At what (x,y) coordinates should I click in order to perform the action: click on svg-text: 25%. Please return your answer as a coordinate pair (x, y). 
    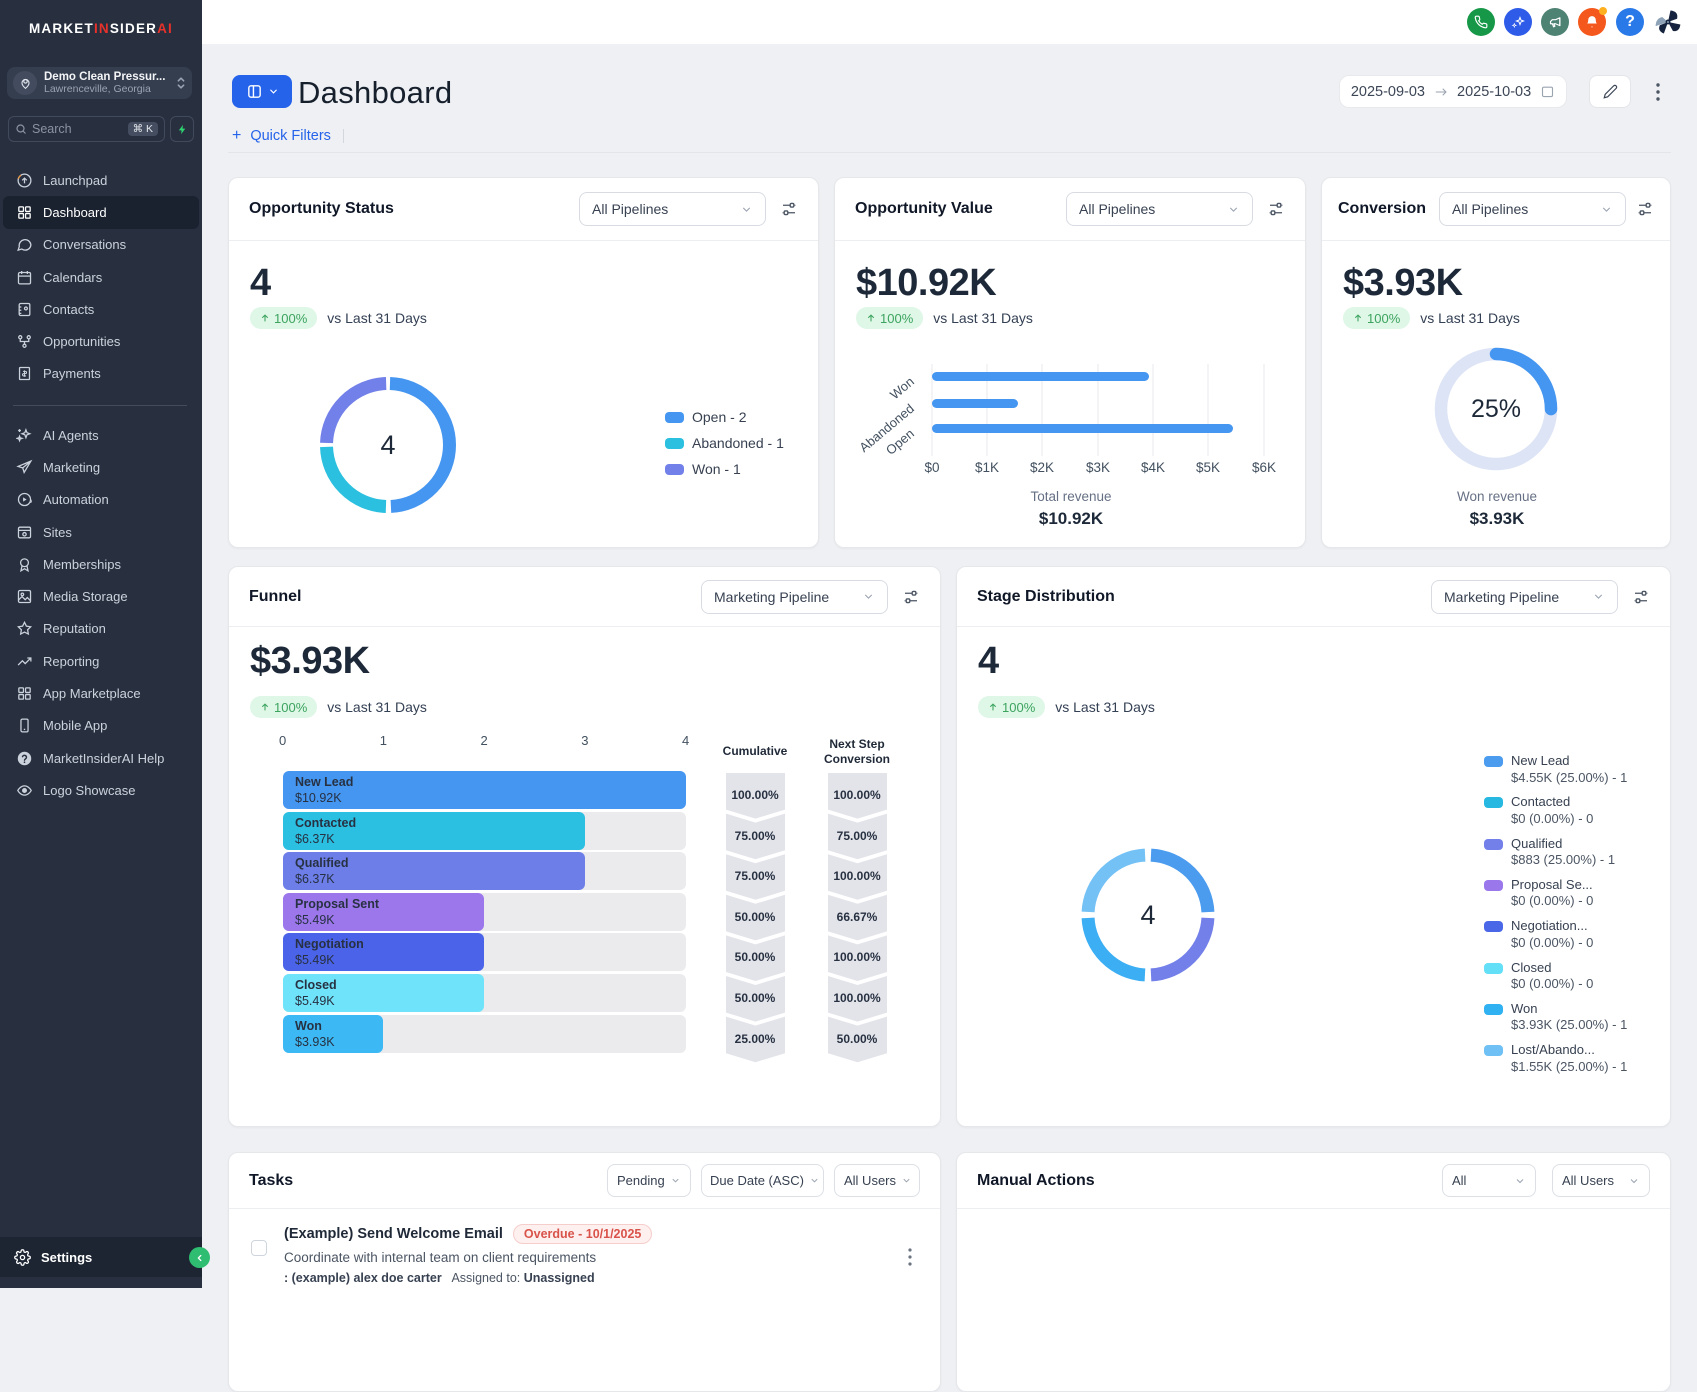
    Looking at the image, I should click on (1496, 409).